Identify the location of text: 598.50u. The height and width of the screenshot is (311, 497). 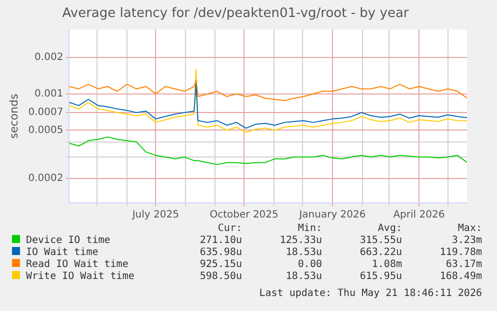
(220, 276).